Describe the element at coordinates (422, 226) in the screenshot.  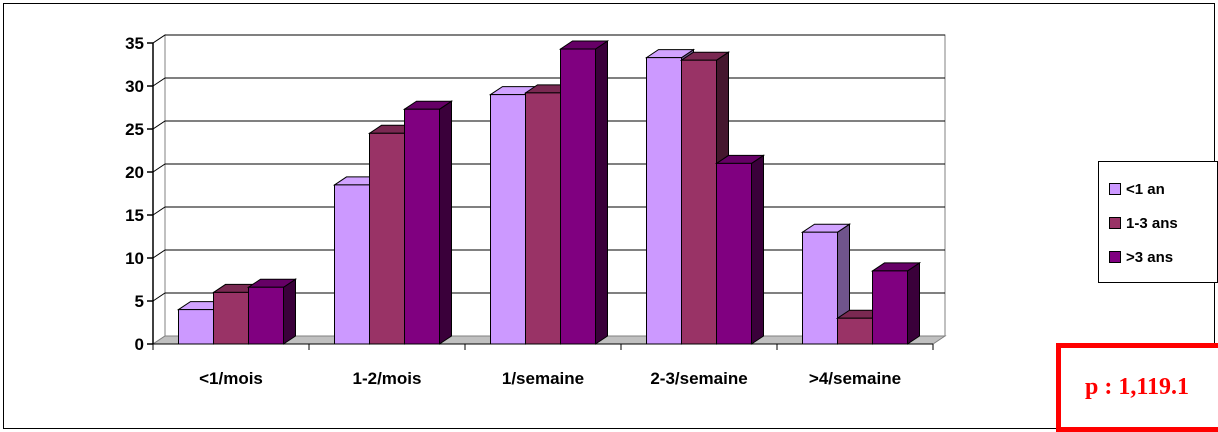
I see `bar-s3-c2` at that location.